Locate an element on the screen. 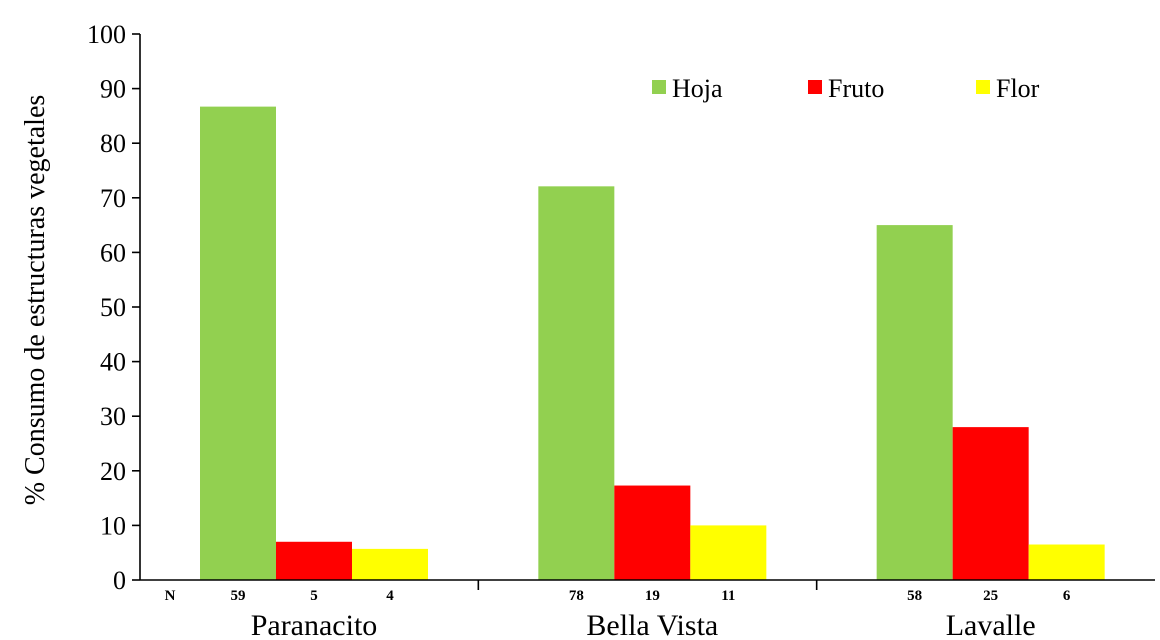  legend: Hoja Fruto Flor is located at coordinates (846, 88).